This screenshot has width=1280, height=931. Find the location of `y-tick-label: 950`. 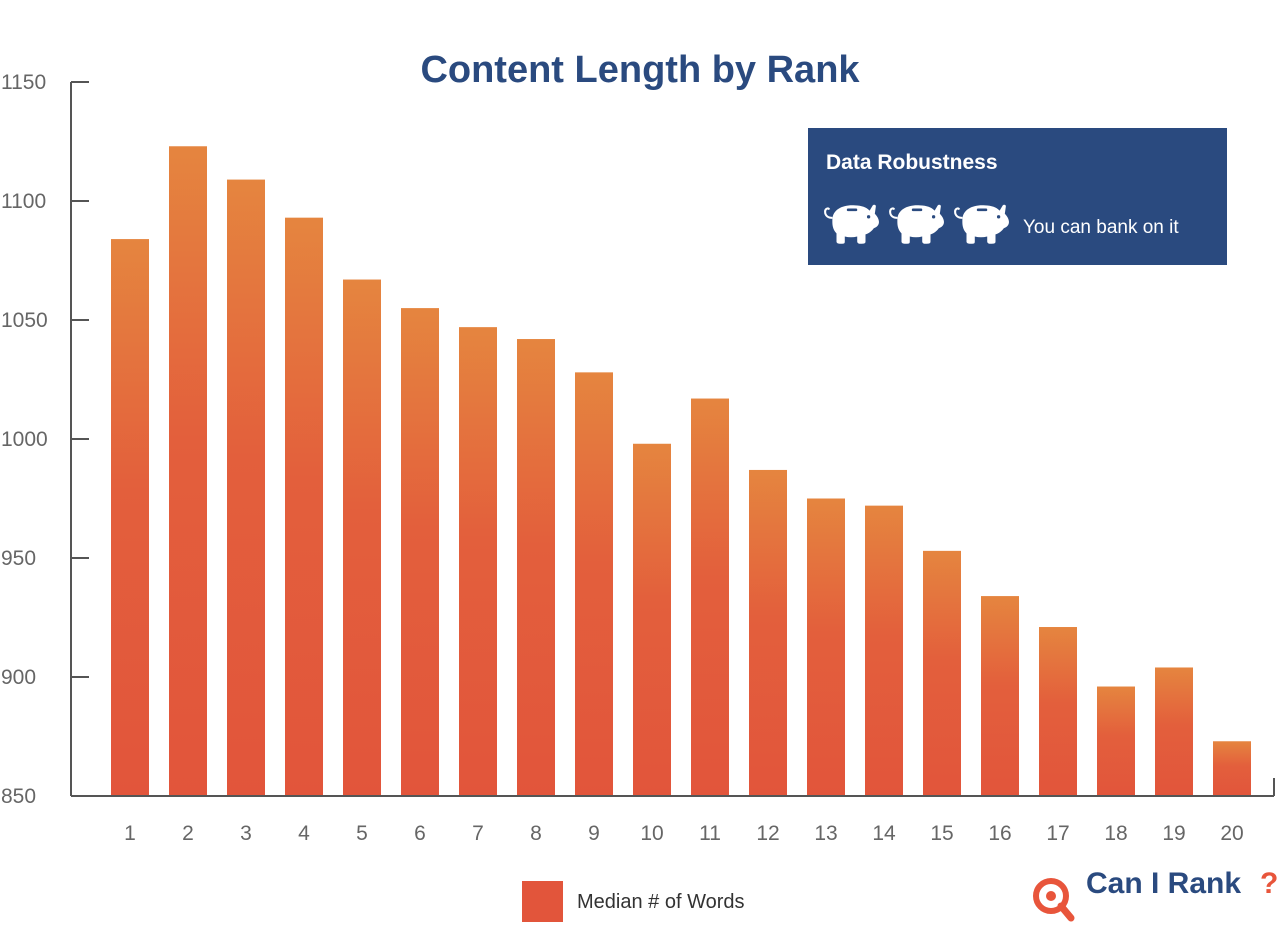

y-tick-label: 950 is located at coordinates (18, 558).